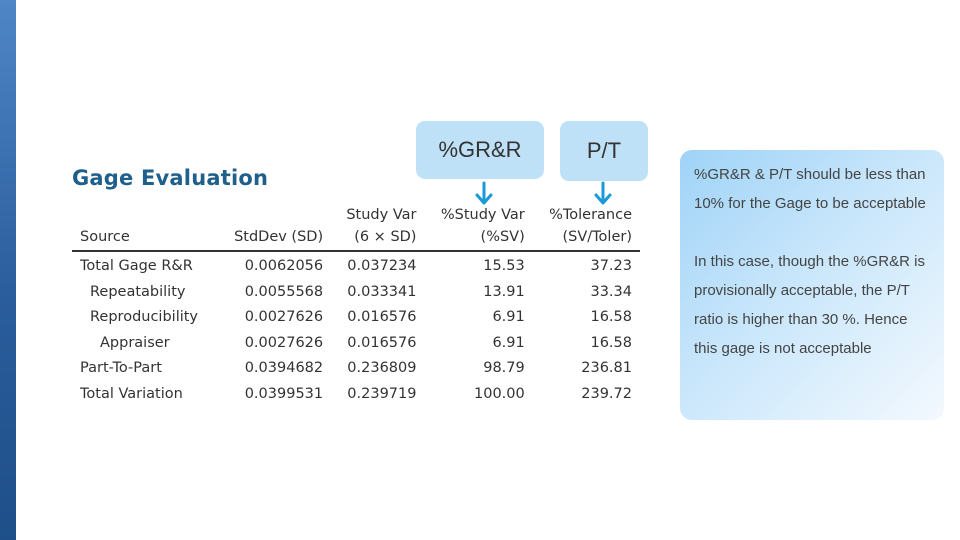 The width and height of the screenshot is (960, 540). What do you see at coordinates (606, 368) in the screenshot?
I see `cell-pct-tolerance: 236.81` at bounding box center [606, 368].